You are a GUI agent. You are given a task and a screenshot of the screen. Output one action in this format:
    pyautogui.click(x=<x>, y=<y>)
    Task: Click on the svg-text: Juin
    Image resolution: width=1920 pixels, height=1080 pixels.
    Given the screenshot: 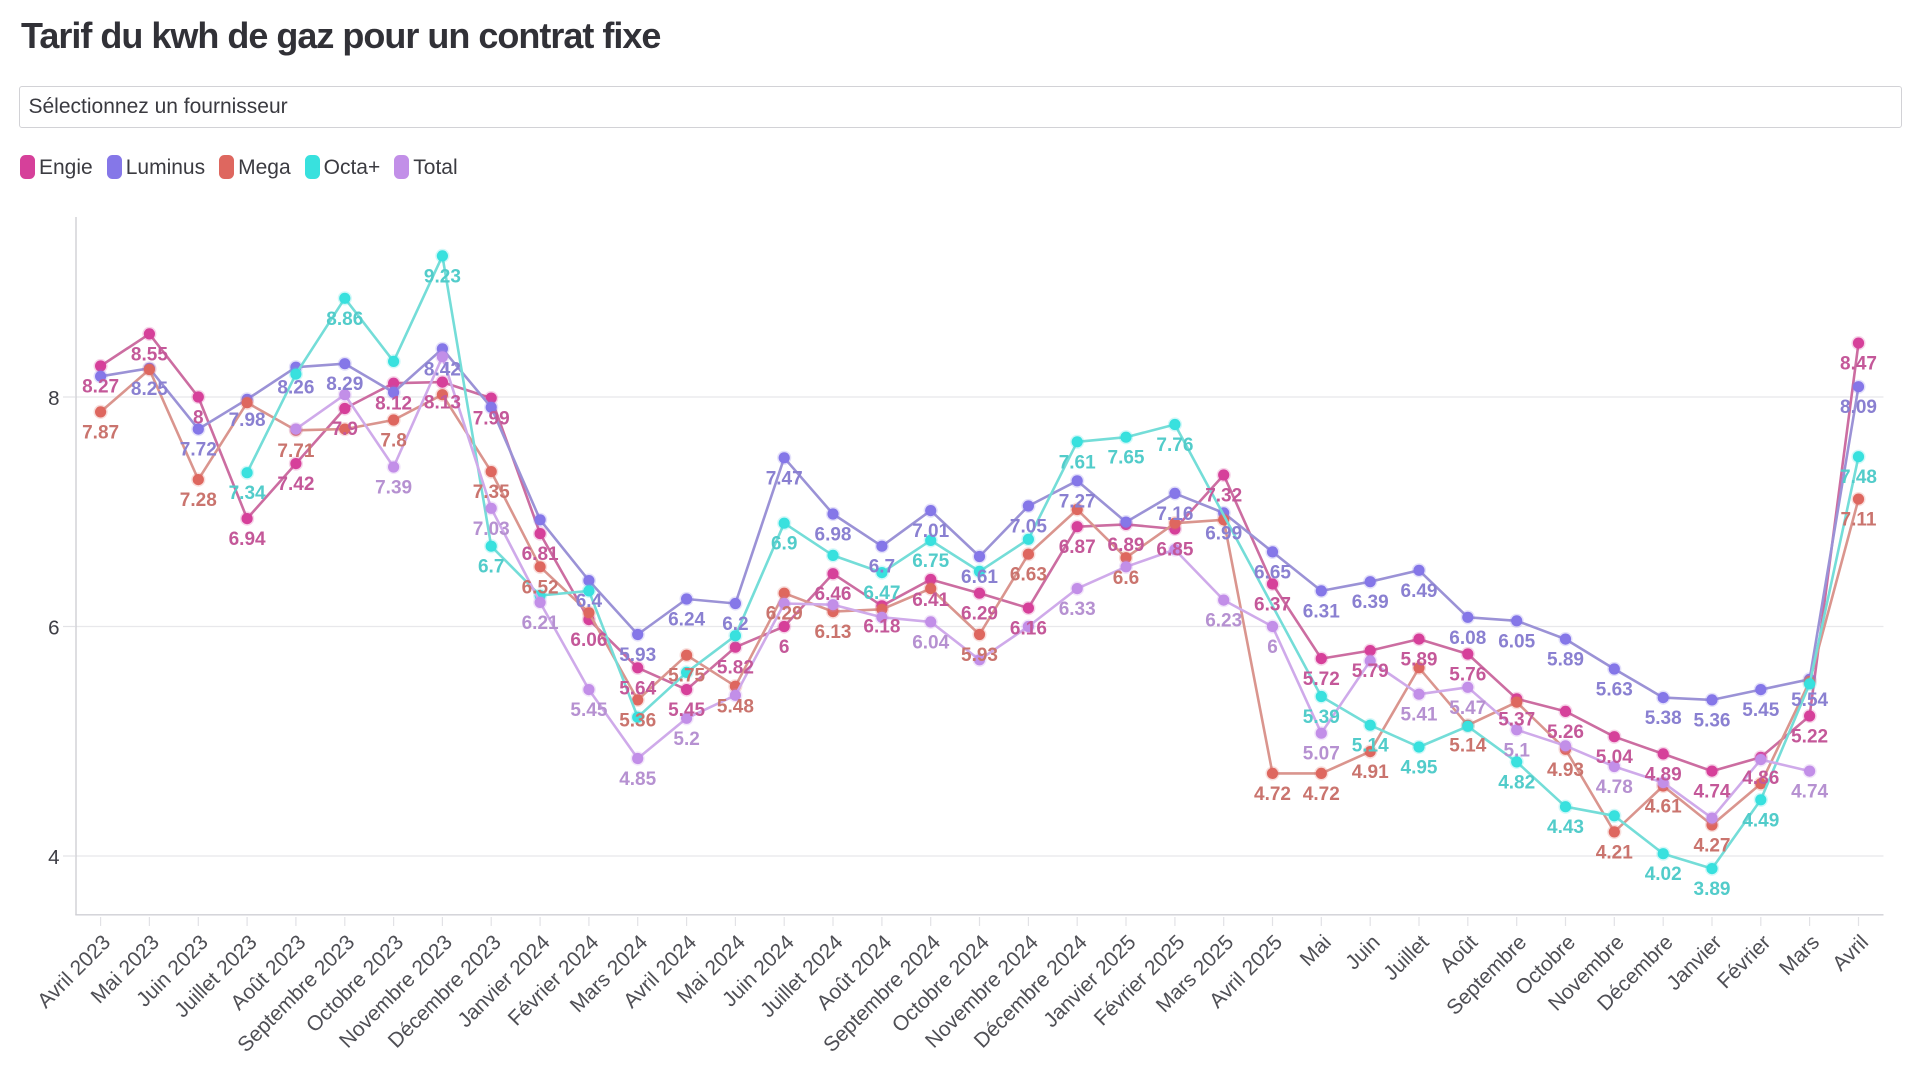 What is the action you would take?
    pyautogui.click(x=1363, y=953)
    